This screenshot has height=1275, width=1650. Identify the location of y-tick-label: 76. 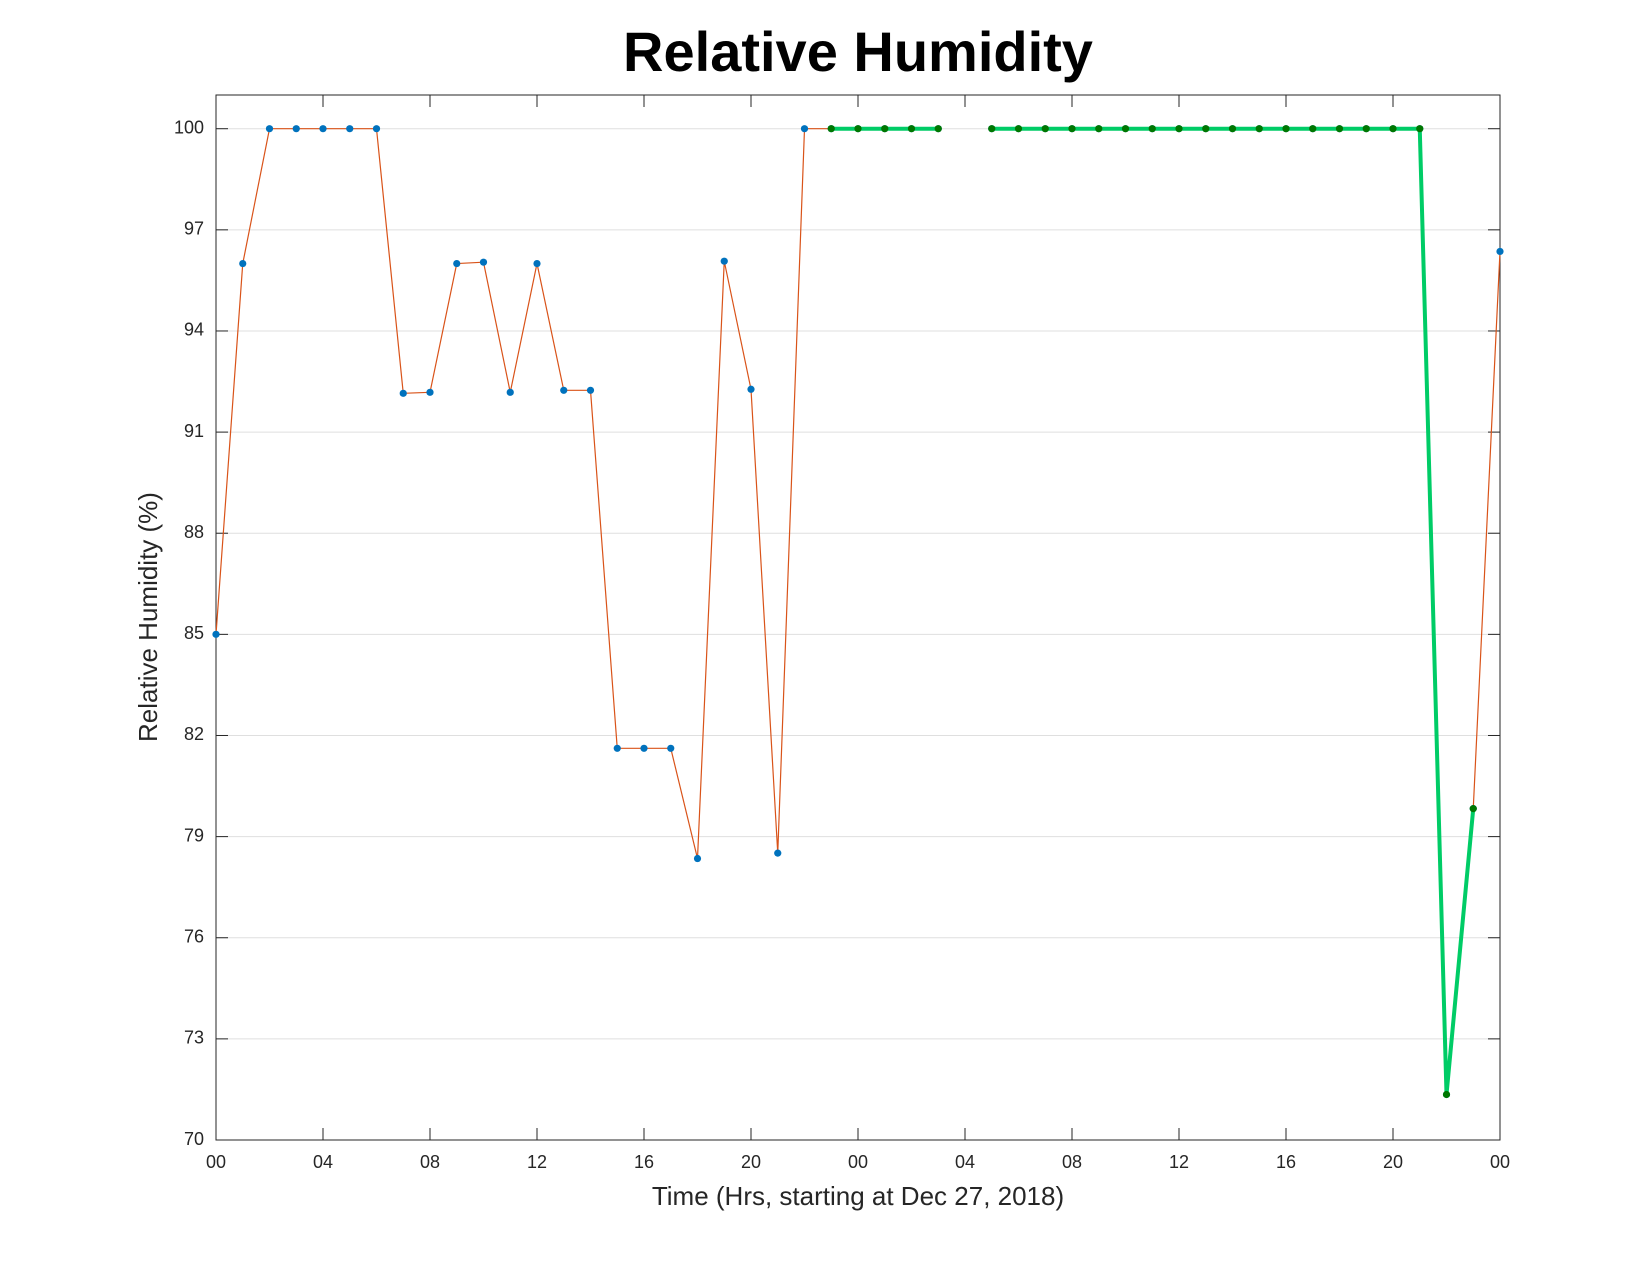
(194, 936).